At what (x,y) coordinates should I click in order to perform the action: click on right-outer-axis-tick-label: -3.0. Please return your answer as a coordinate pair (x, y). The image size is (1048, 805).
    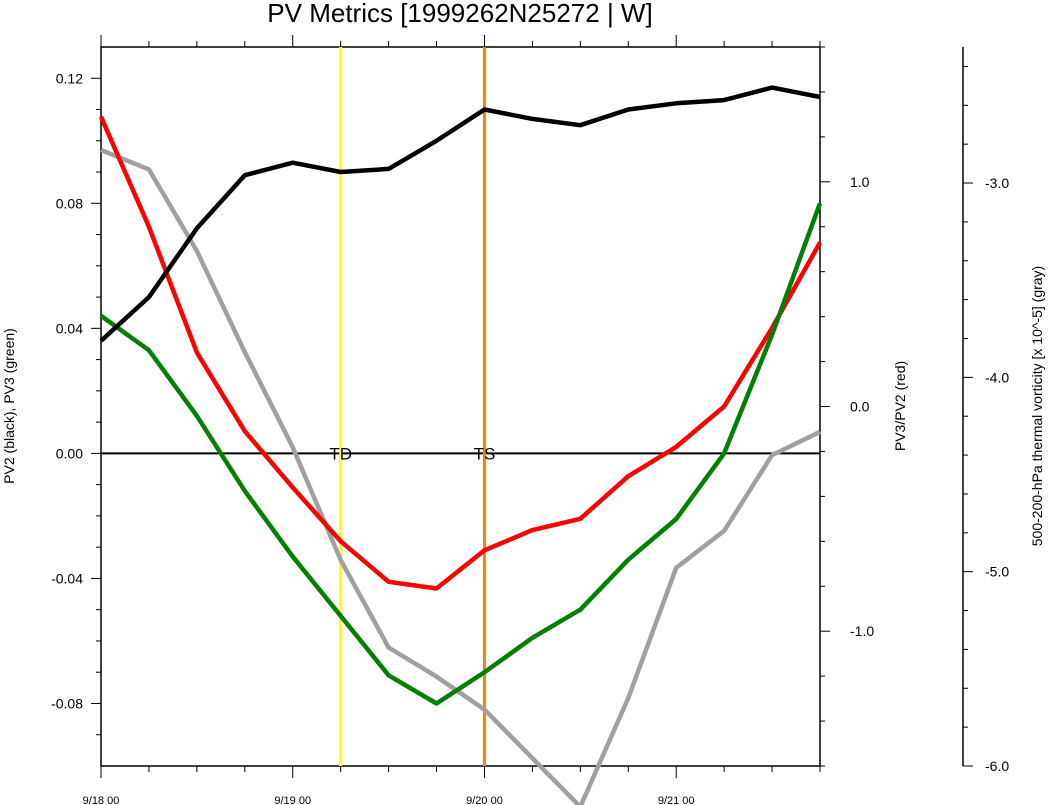
    Looking at the image, I should click on (997, 183).